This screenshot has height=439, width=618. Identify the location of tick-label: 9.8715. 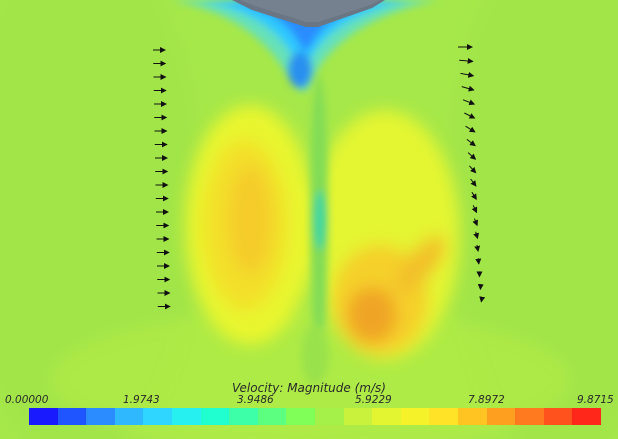
(595, 400).